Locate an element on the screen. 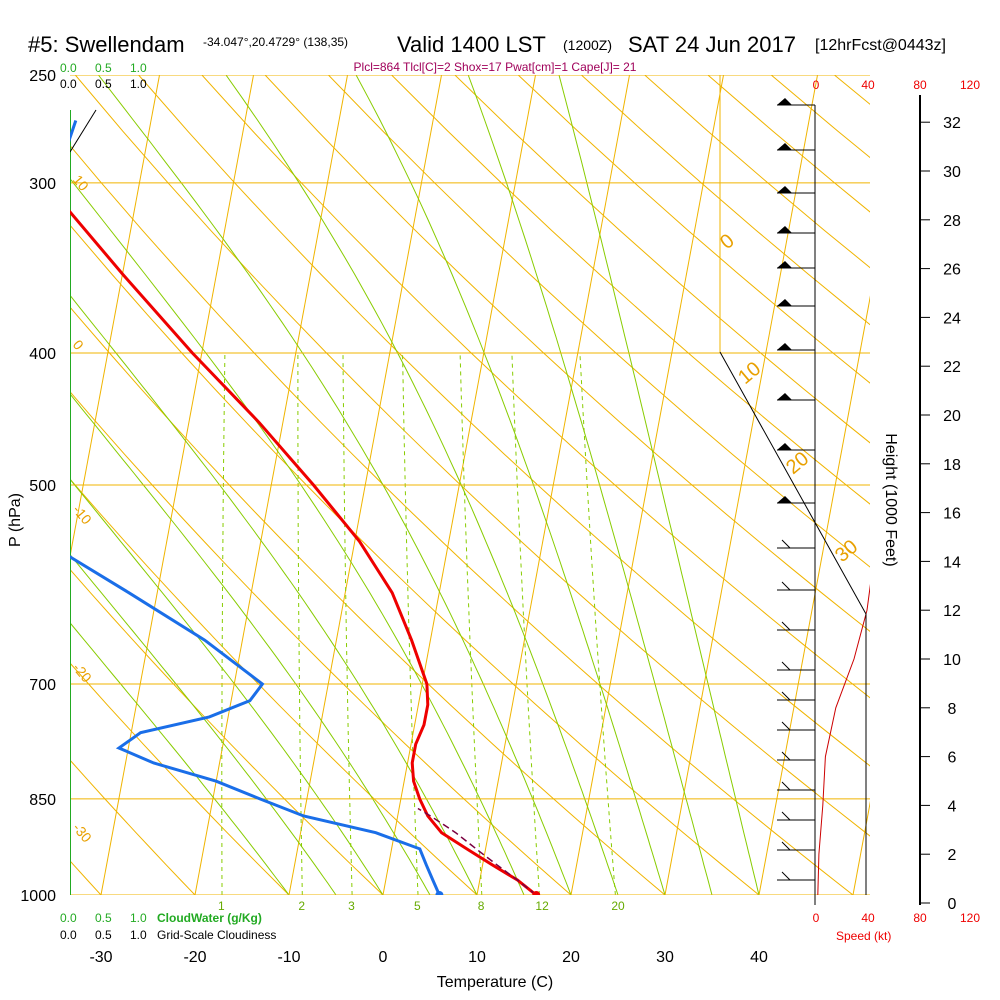 This screenshot has width=1000, height=1000. cloudiness-tick-2: 1.0 is located at coordinates (138, 84).